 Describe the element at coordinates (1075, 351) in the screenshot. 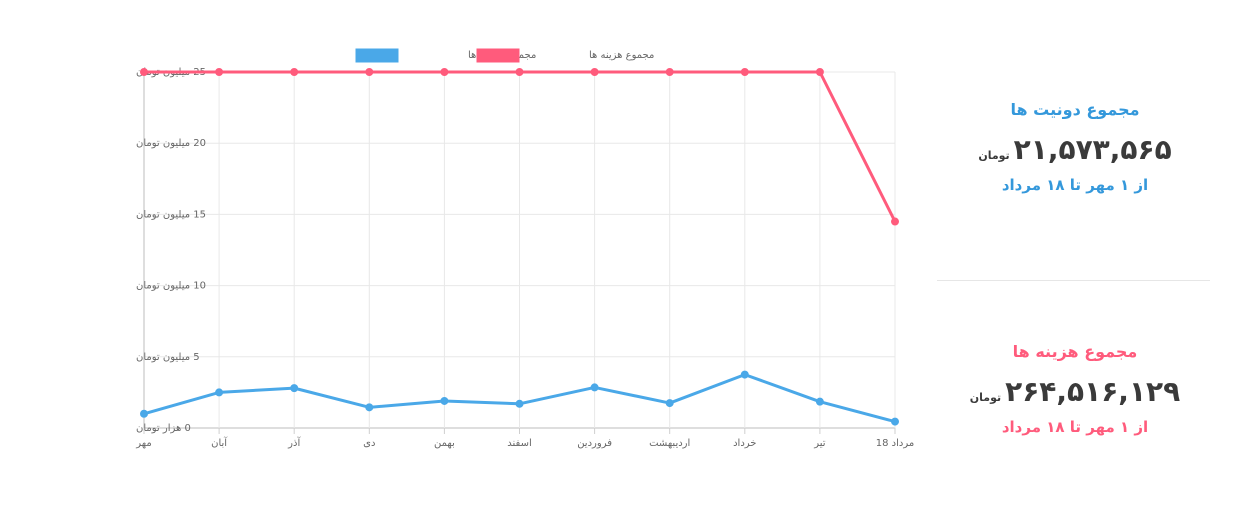

I see `costs-title: مجموع هزینه ها` at that location.